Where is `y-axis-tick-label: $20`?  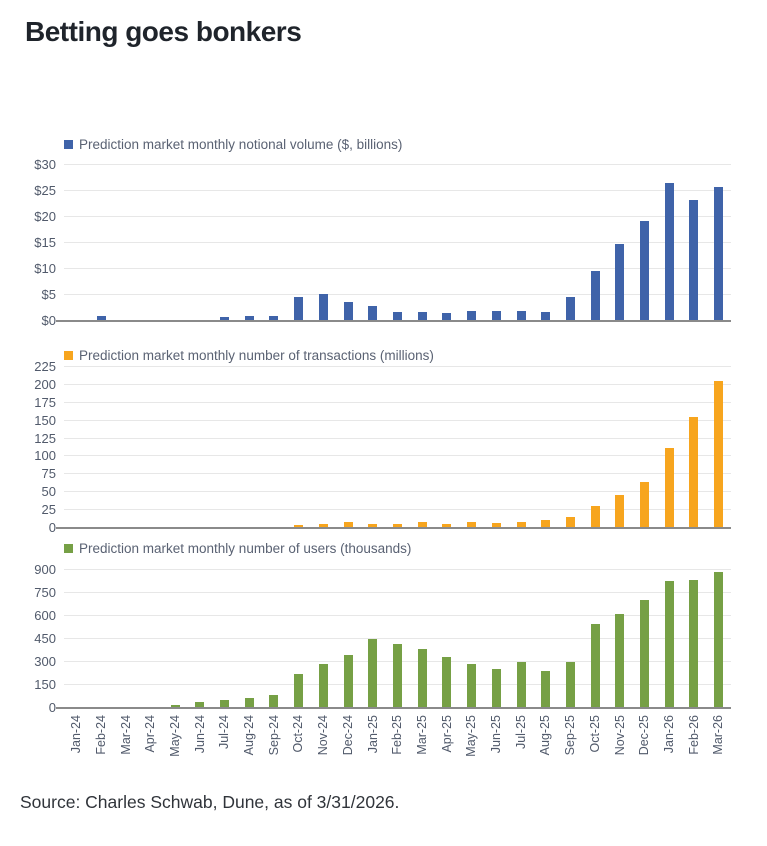 y-axis-tick-label: $20 is located at coordinates (45, 217).